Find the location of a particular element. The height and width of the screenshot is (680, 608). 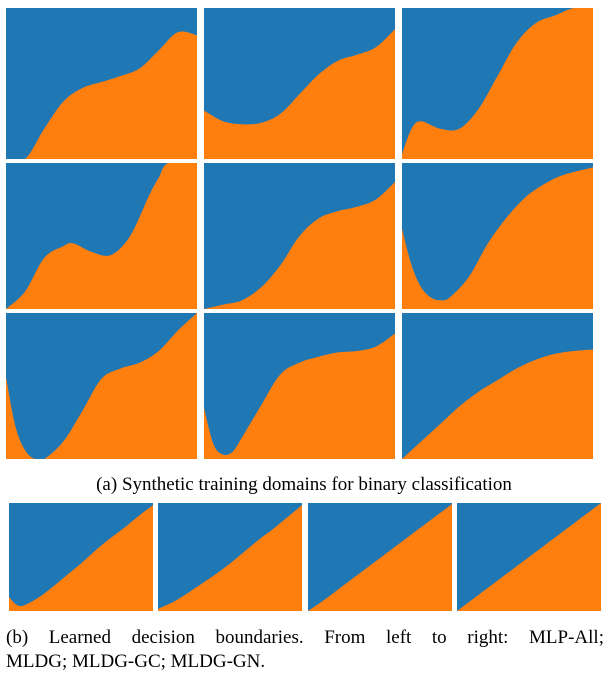

figure-b-caption-line-2: MLDG; MLDG-GC; MLDG-GN. is located at coordinates (136, 661).